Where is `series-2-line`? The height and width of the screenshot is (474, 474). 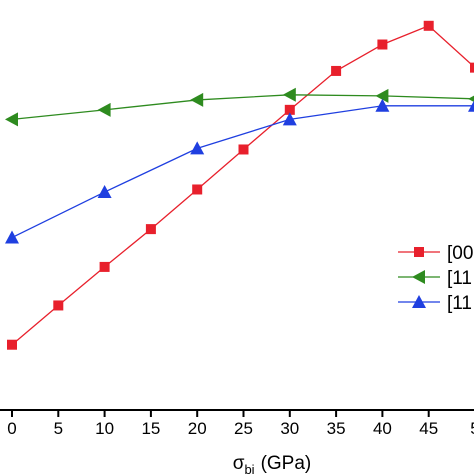
series-2-line is located at coordinates (242, 107).